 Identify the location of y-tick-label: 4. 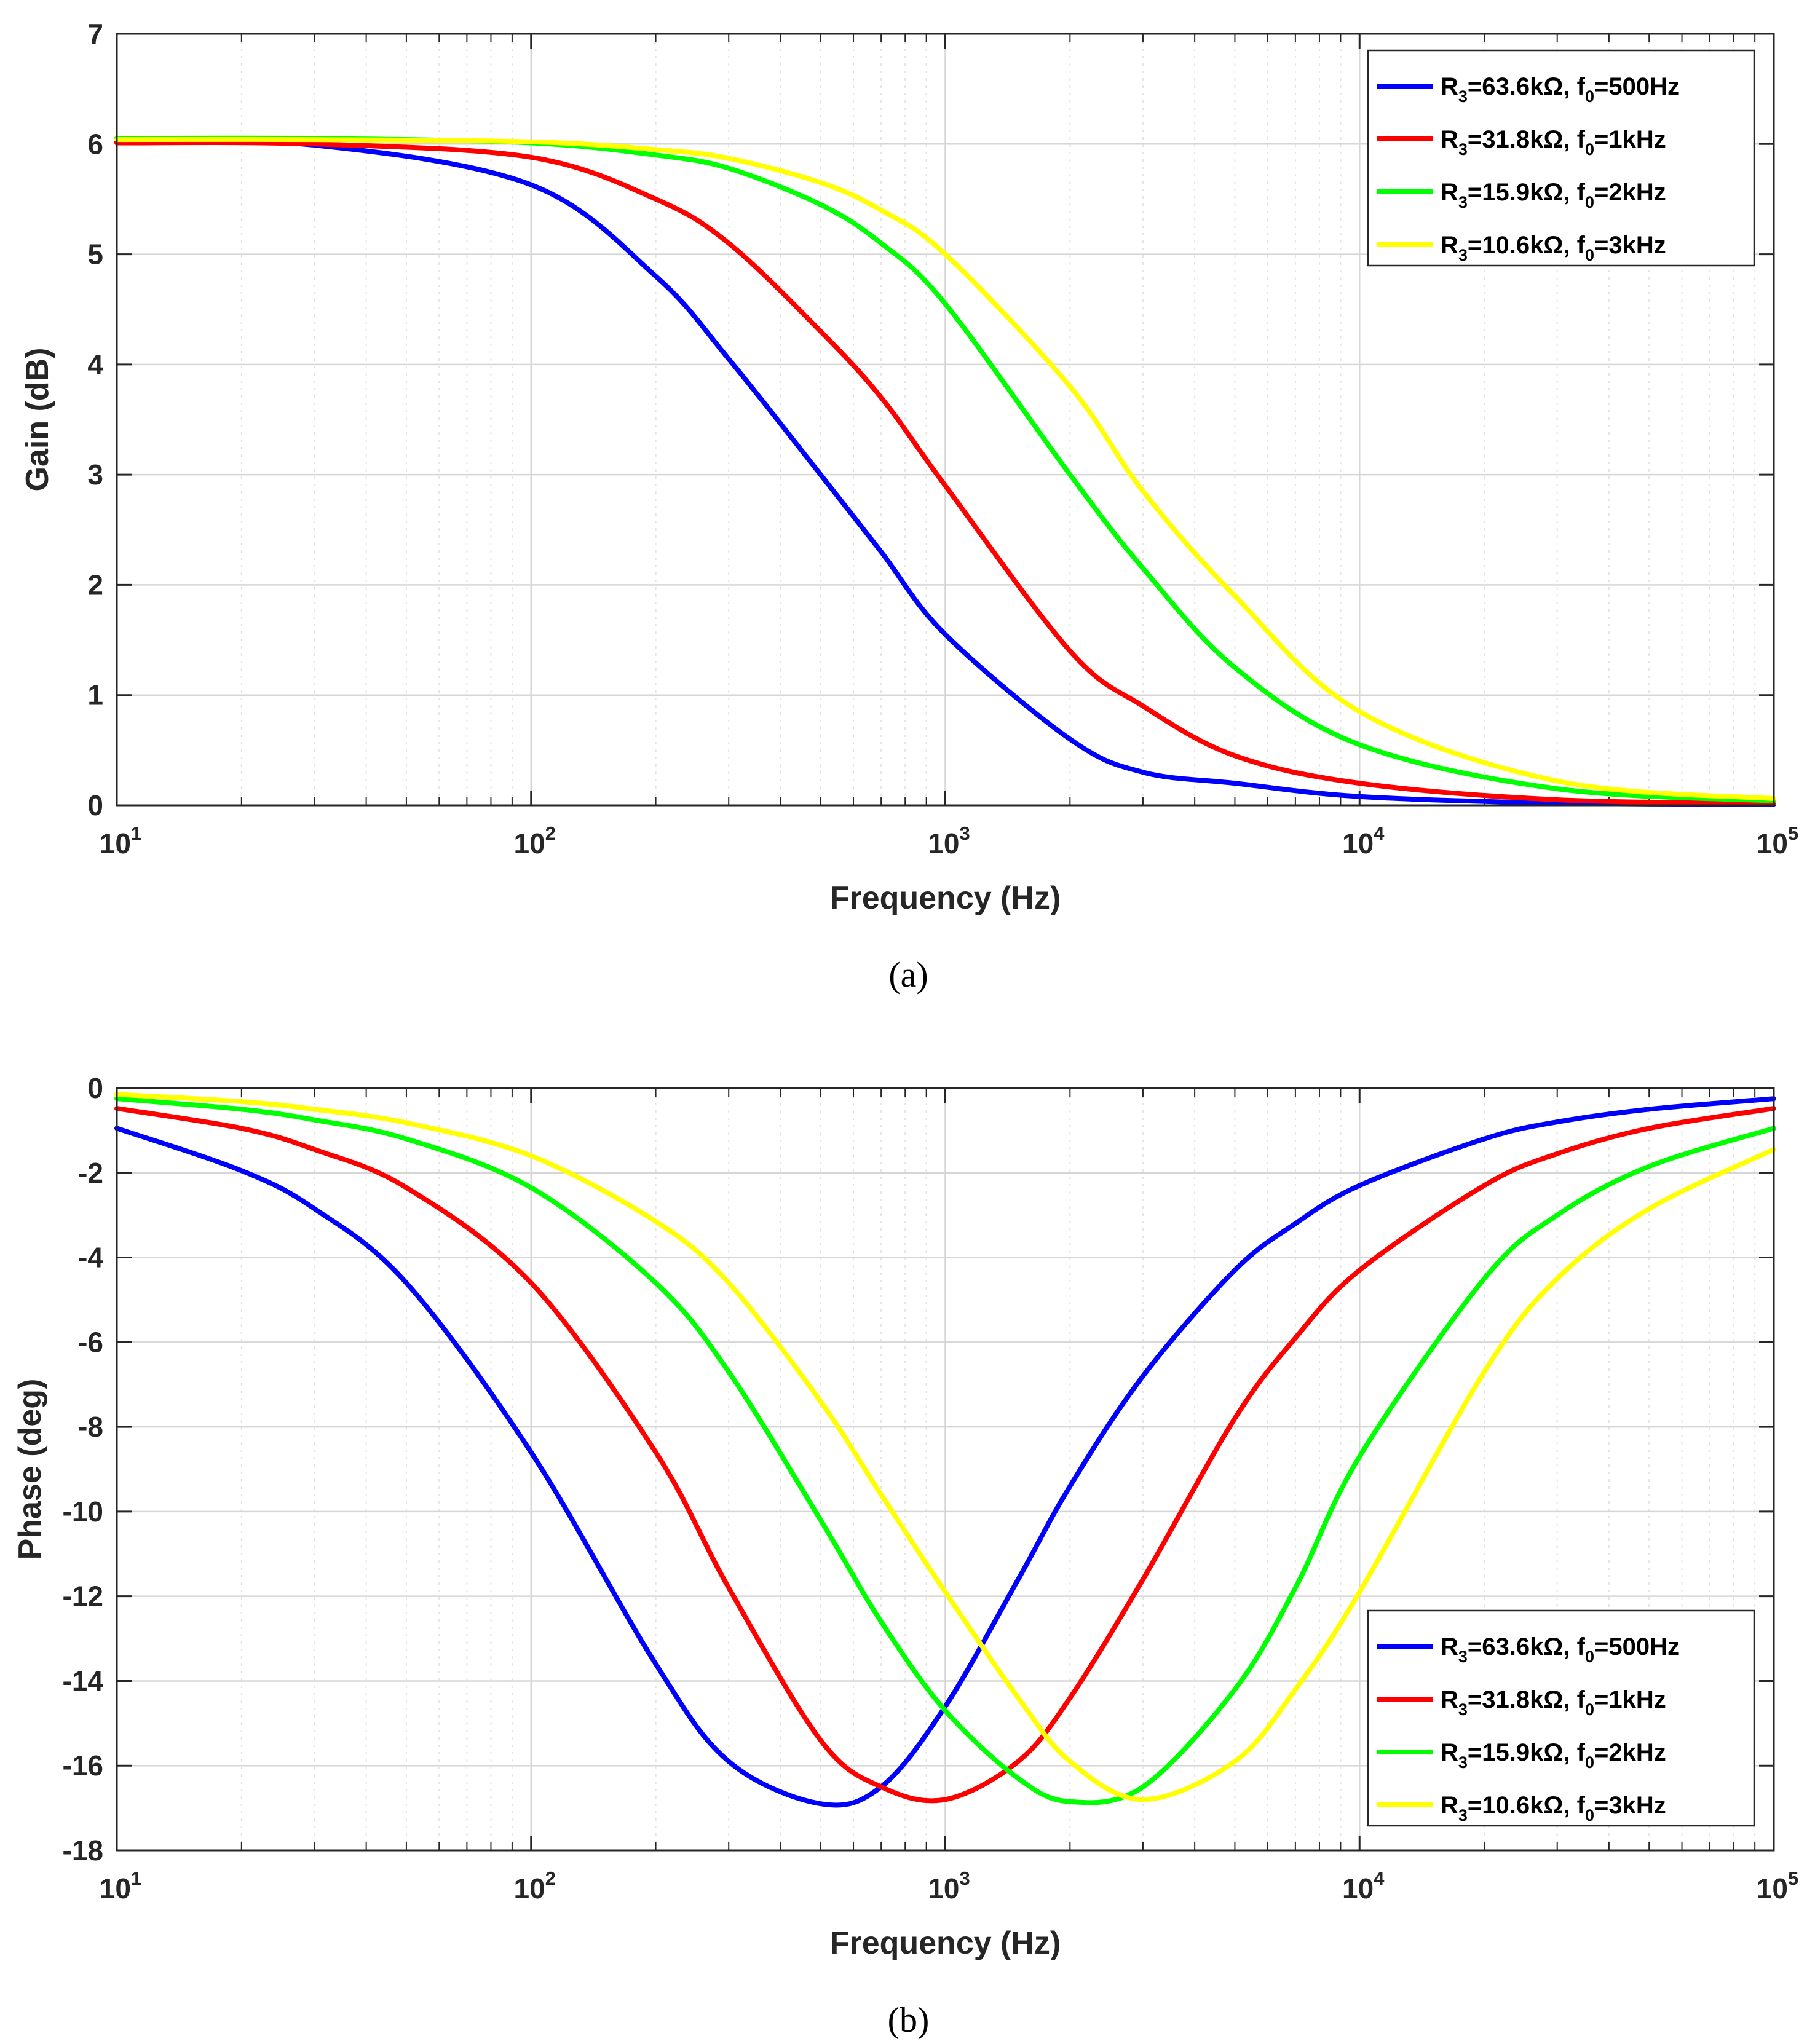
(95, 365).